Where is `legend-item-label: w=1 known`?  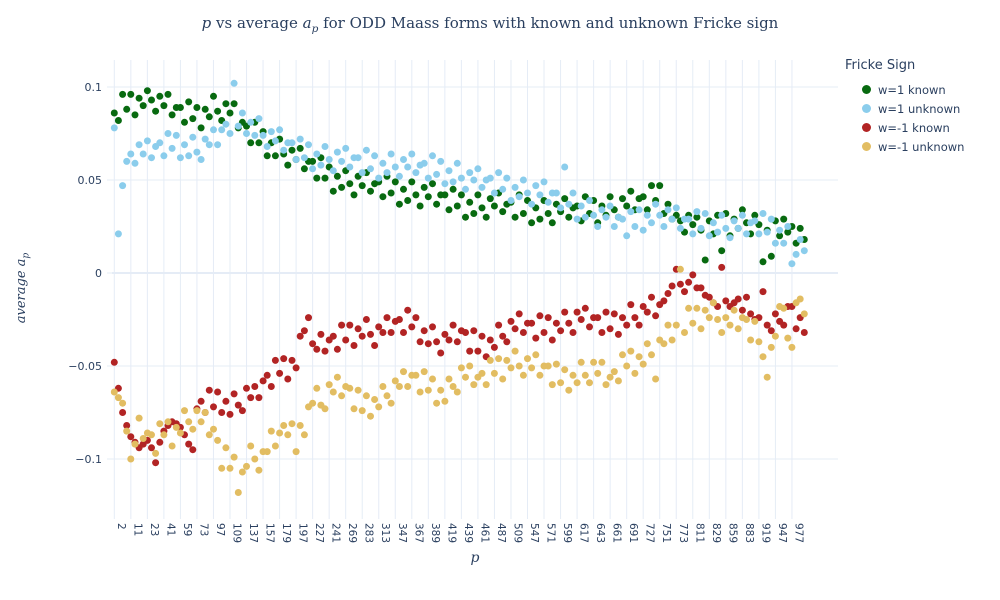
legend-item-label: w=1 known is located at coordinates (912, 89).